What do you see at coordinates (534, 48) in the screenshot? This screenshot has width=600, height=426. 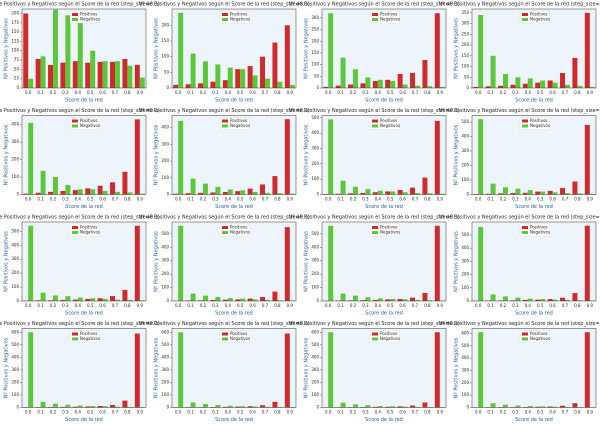 I see `plot-frame` at bounding box center [534, 48].